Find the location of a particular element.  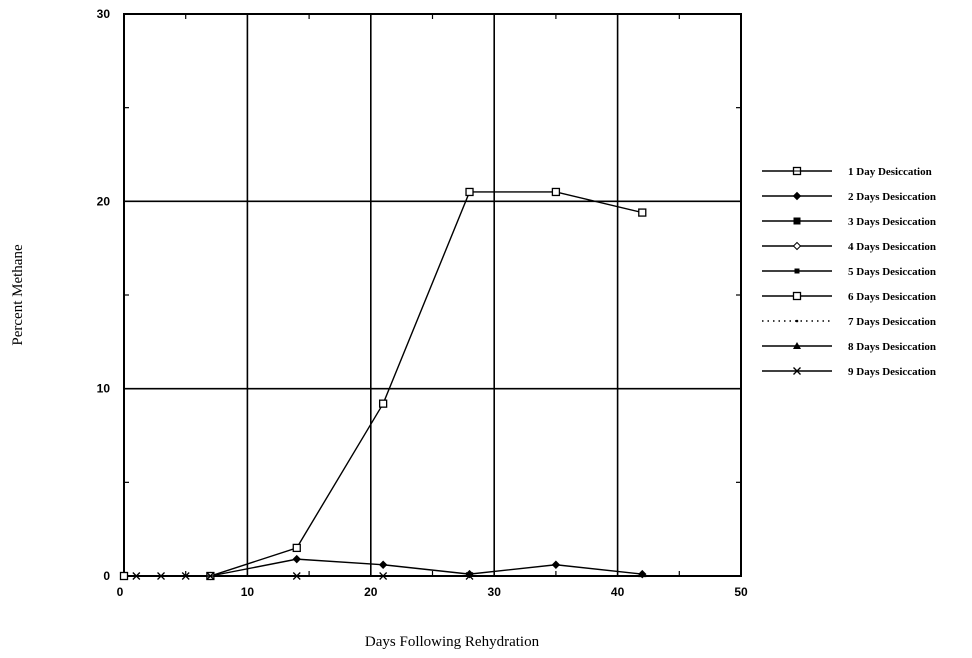

x-tick-label: 0 is located at coordinates (120, 592).